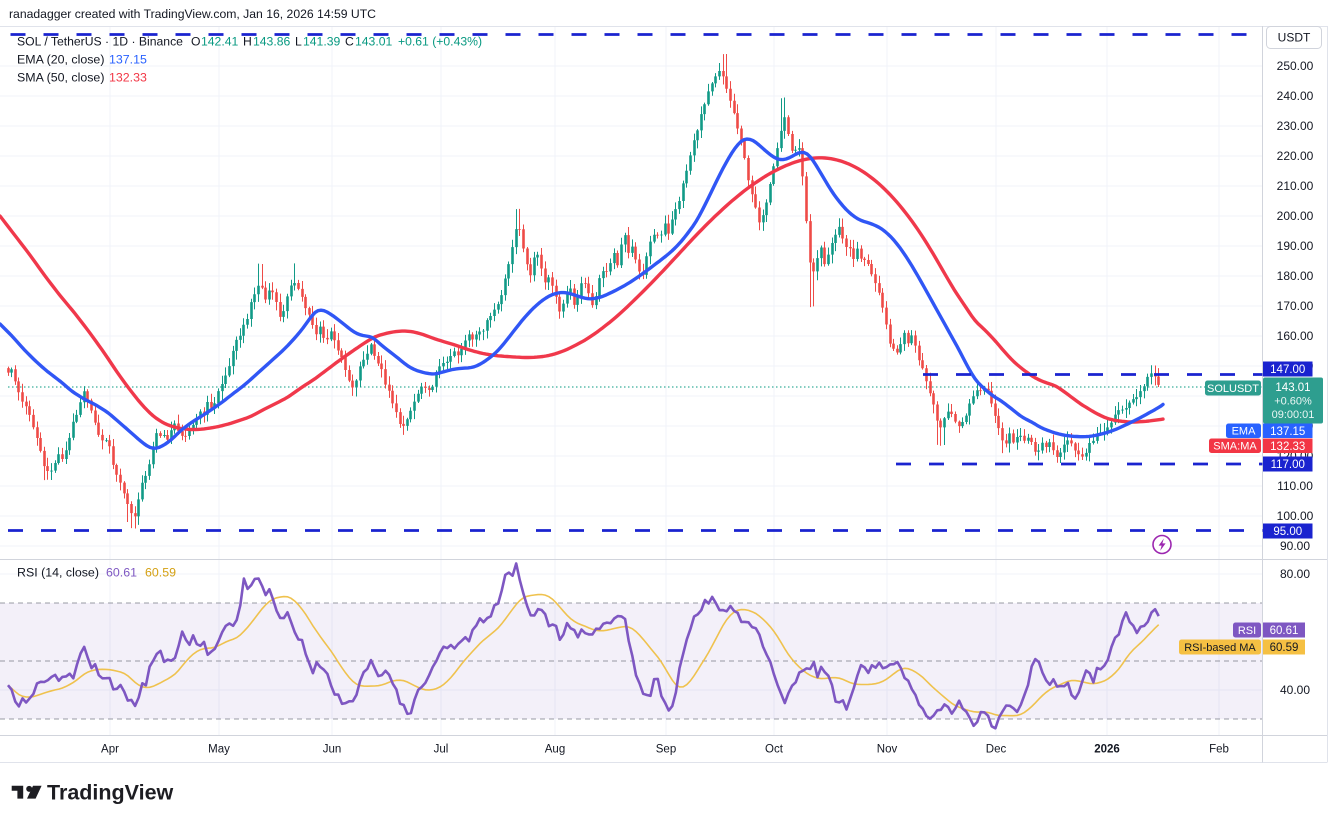 The height and width of the screenshot is (828, 1338). What do you see at coordinates (1293, 415) in the screenshot?
I see `svg-text: 09:00:01` at bounding box center [1293, 415].